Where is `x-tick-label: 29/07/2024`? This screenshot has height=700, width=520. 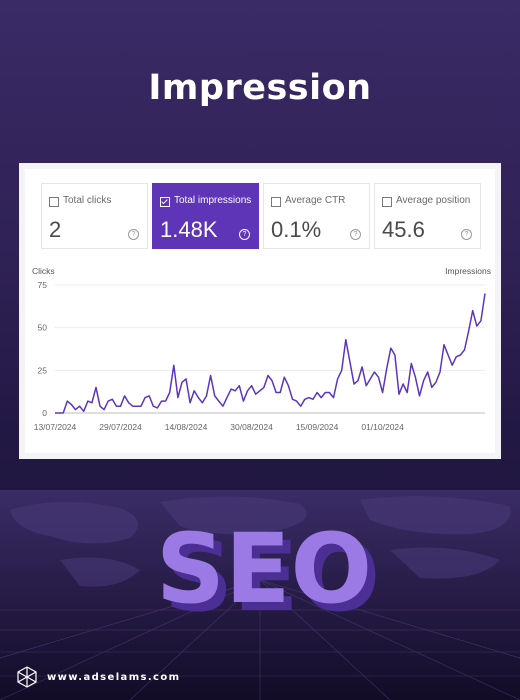
x-tick-label: 29/07/2024 is located at coordinates (120, 427).